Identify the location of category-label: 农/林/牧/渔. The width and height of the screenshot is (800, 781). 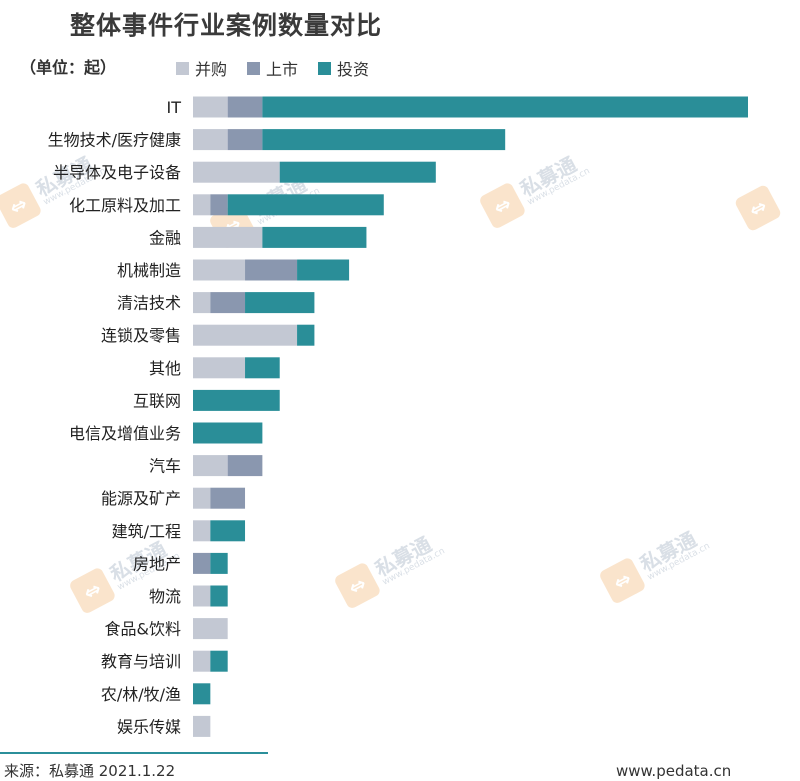
(141, 694).